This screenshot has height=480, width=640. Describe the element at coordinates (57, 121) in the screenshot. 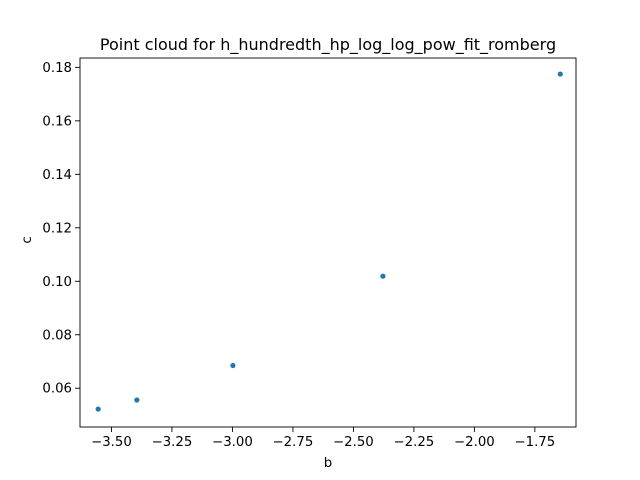

I see `y-tick-label: 0.16` at that location.